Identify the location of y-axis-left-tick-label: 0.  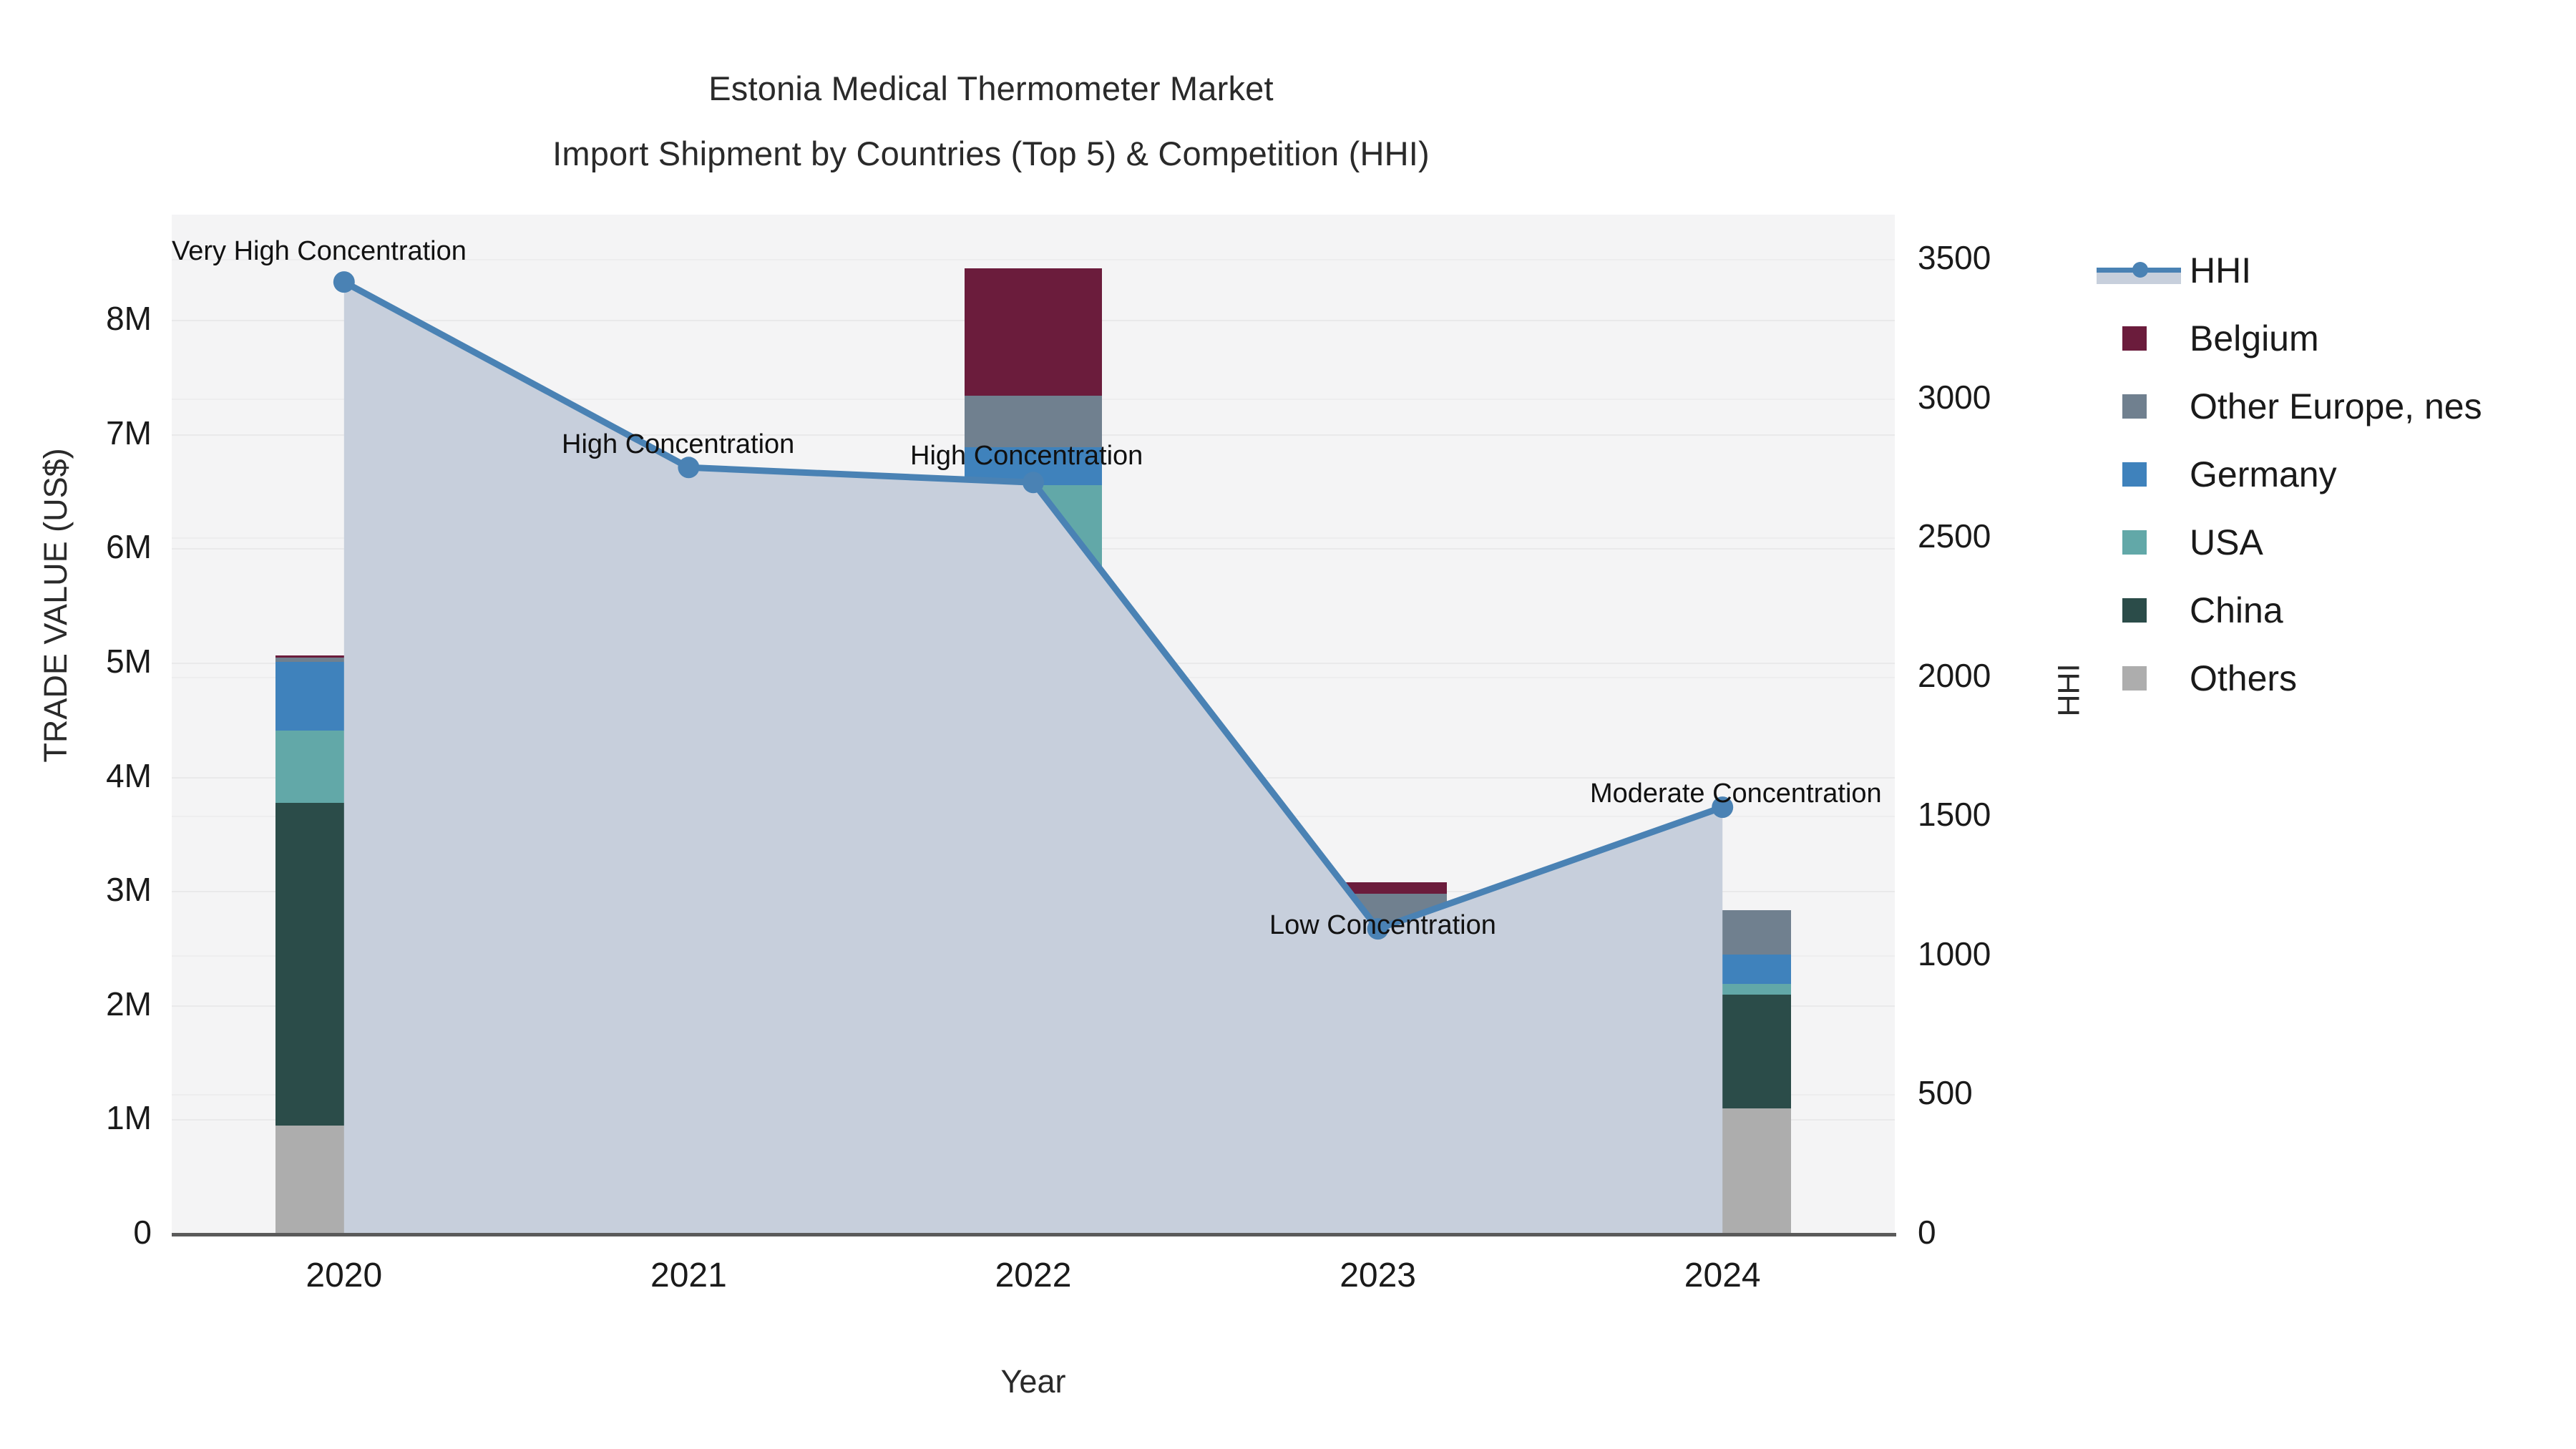
(142, 1232).